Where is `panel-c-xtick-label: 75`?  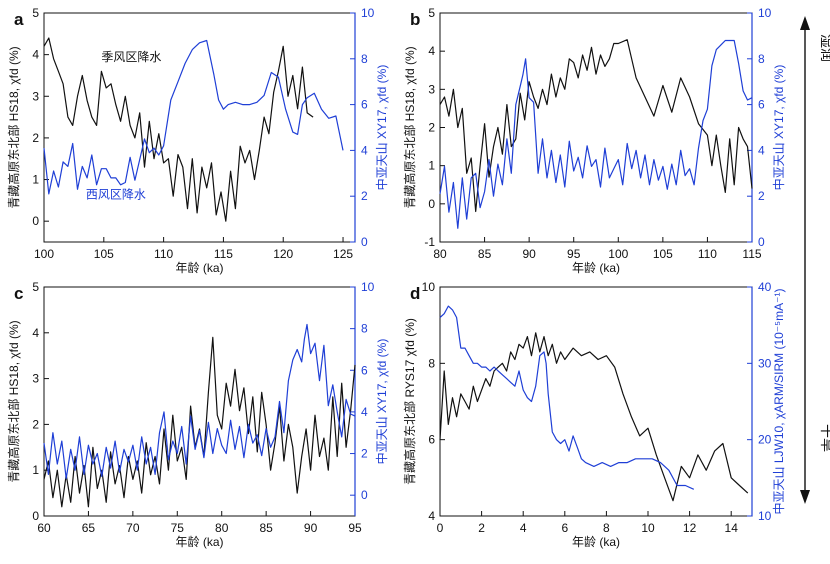 panel-c-xtick-label: 75 is located at coordinates (178, 528).